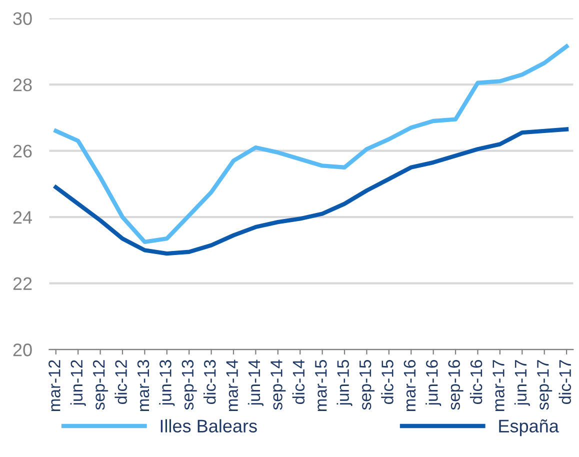 The width and height of the screenshot is (579, 457). Describe the element at coordinates (522, 383) in the screenshot. I see `x-tick-label: jun-17` at that location.